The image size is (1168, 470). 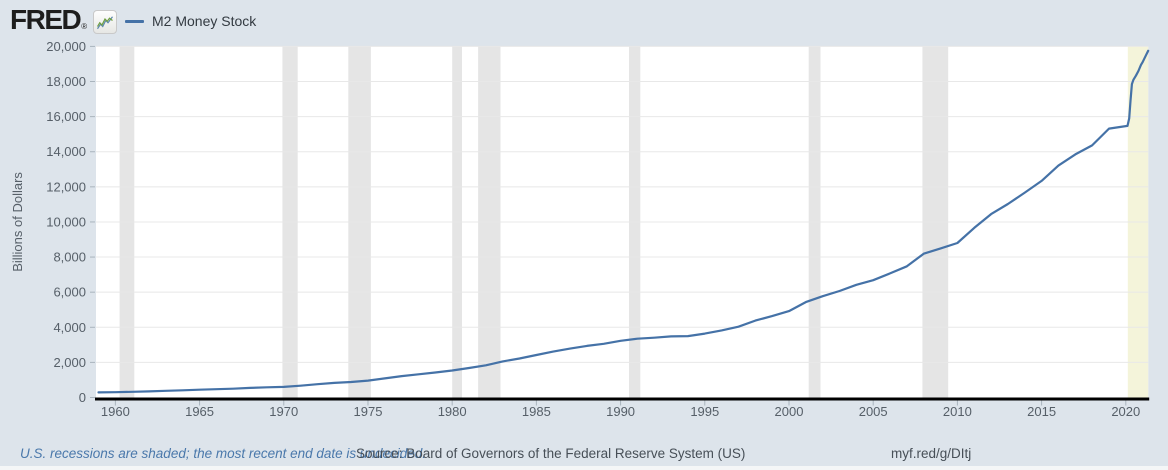 What do you see at coordinates (283, 411) in the screenshot?
I see `x-axis-label: 1970` at bounding box center [283, 411].